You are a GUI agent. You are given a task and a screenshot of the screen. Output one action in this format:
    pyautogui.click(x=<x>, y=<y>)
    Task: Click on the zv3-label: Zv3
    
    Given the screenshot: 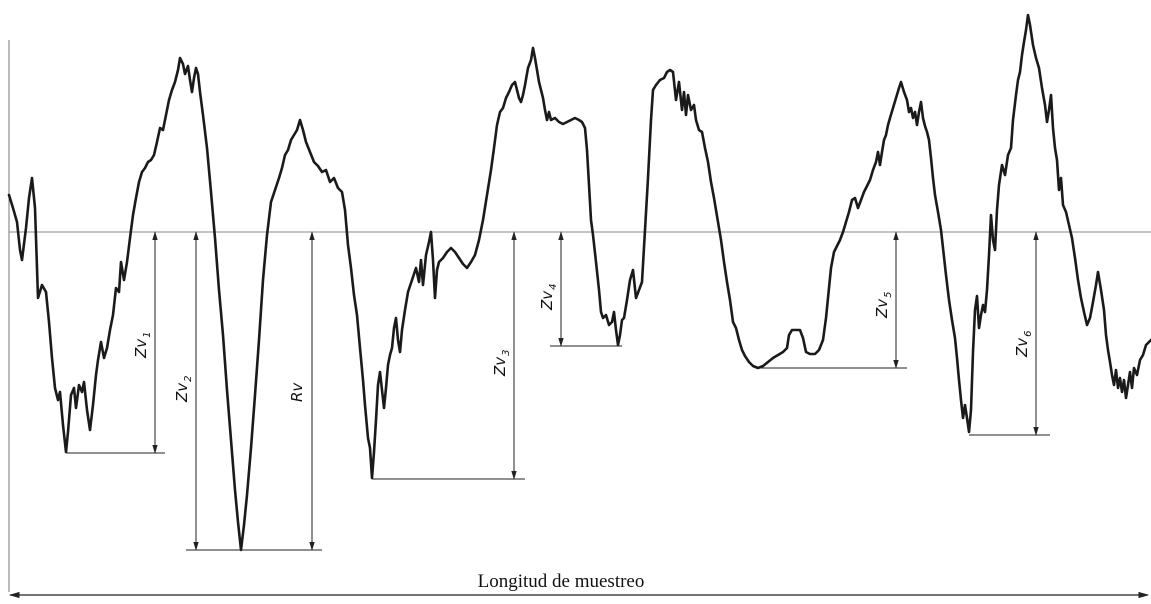 What is the action you would take?
    pyautogui.click(x=501, y=363)
    